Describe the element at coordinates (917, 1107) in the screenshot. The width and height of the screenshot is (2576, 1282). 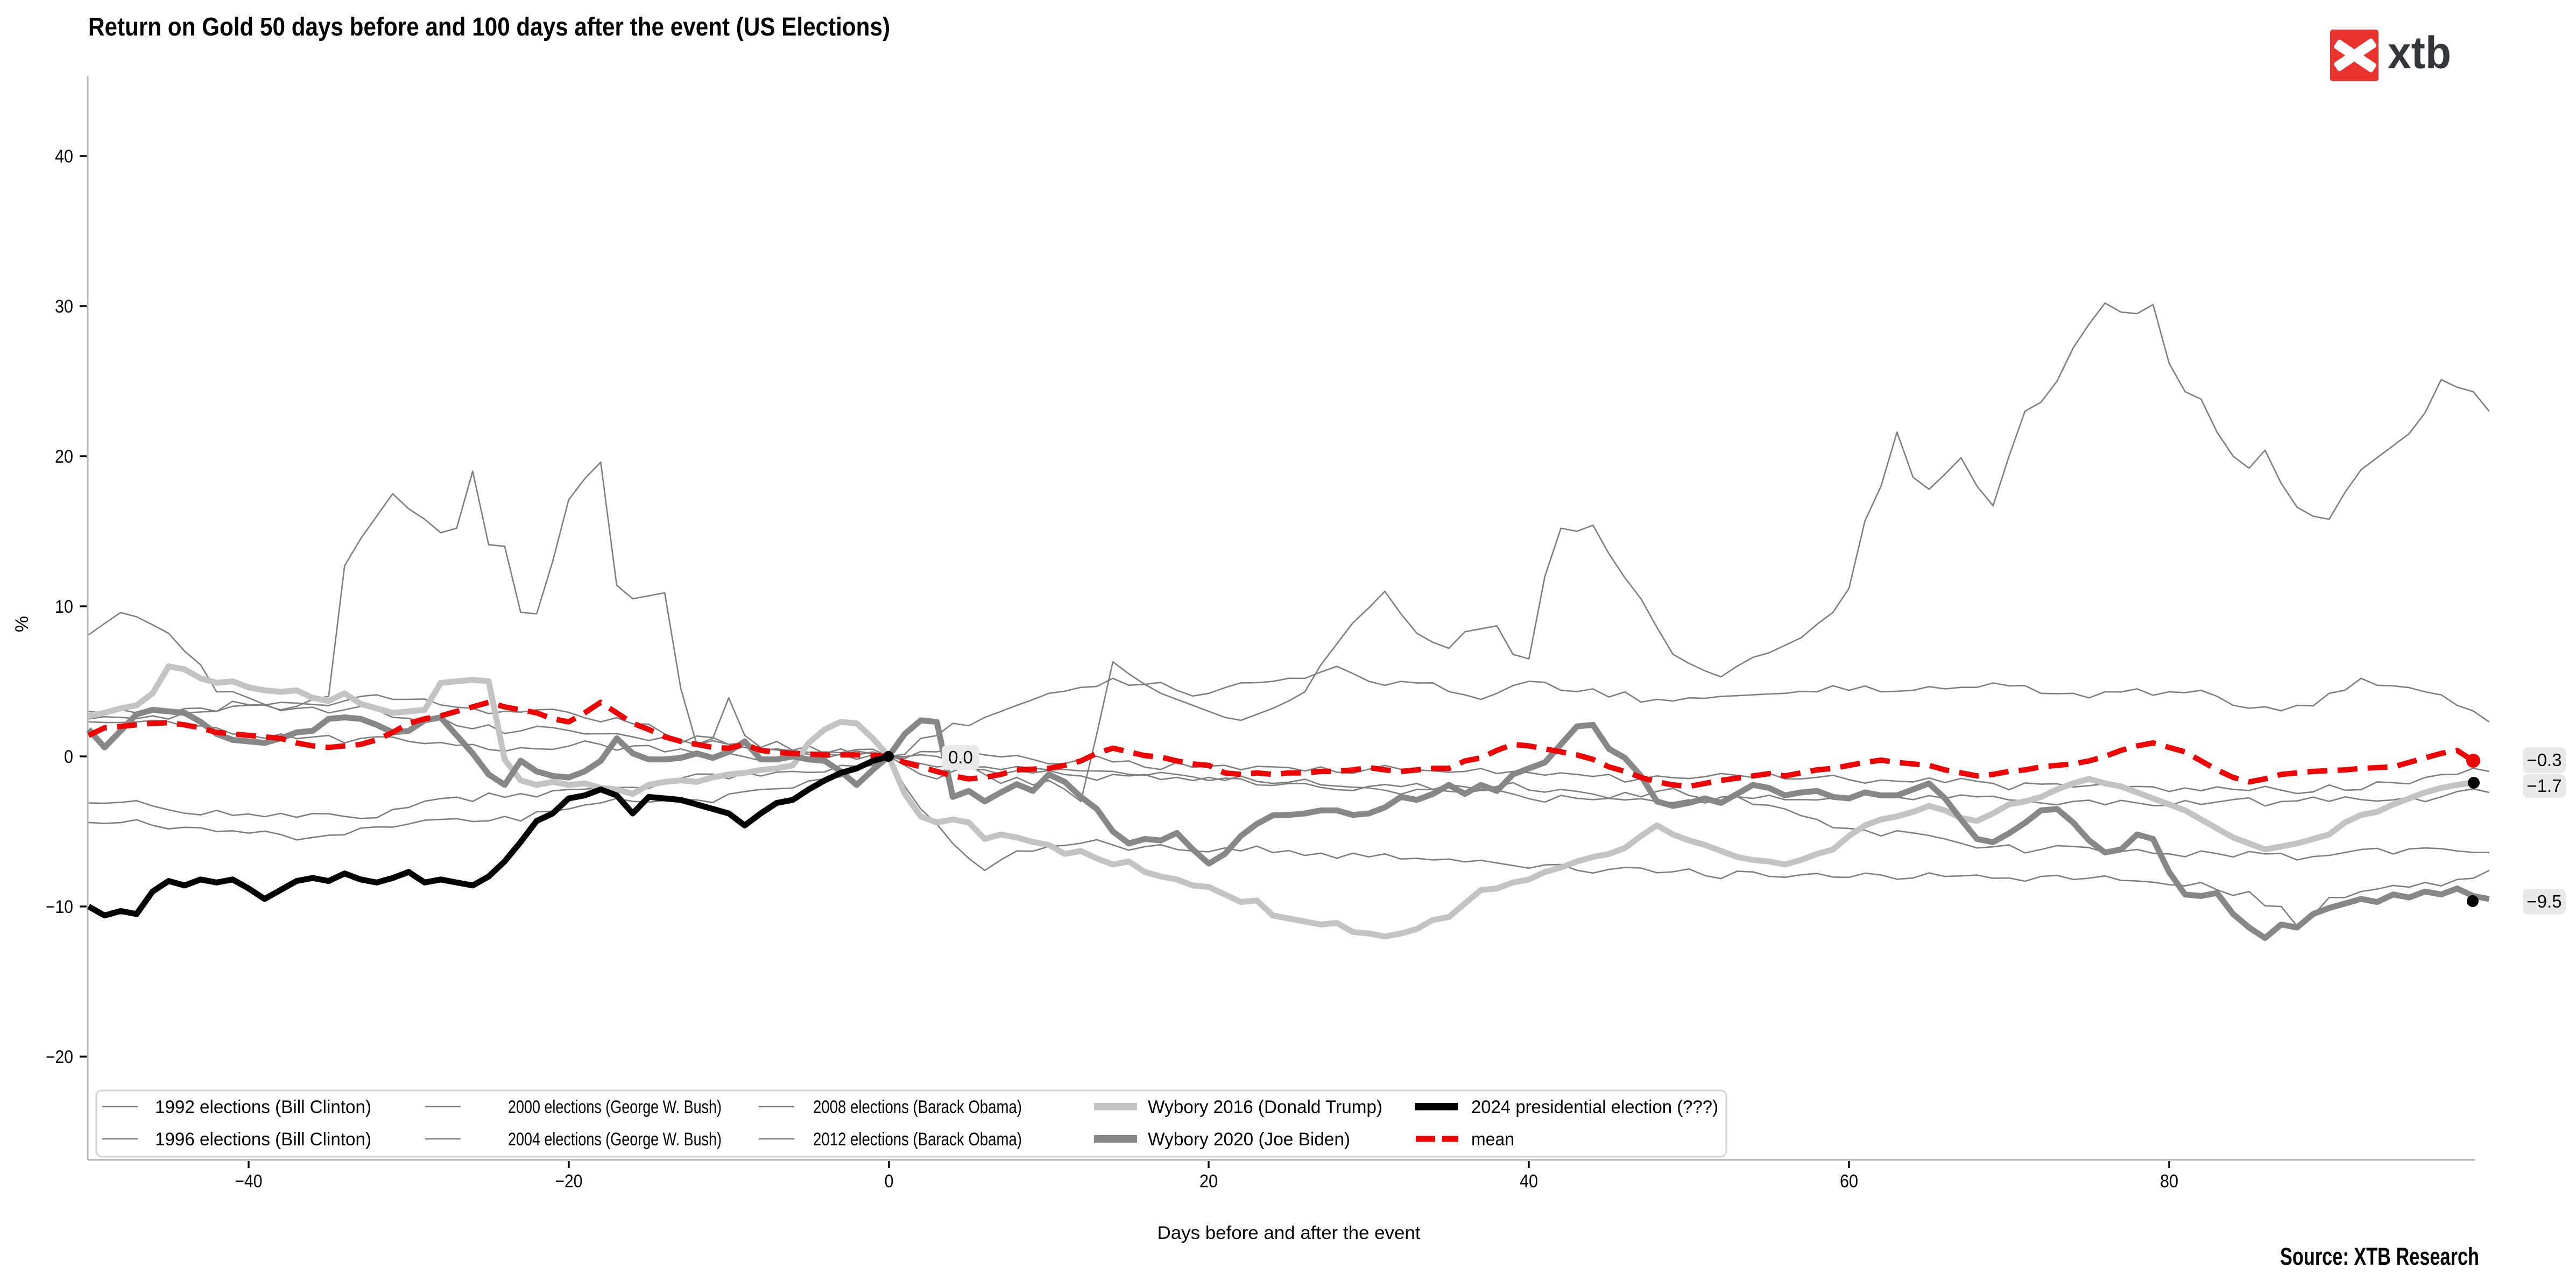
I see `svg-text: 2008 elections (Barack Obama)` at that location.